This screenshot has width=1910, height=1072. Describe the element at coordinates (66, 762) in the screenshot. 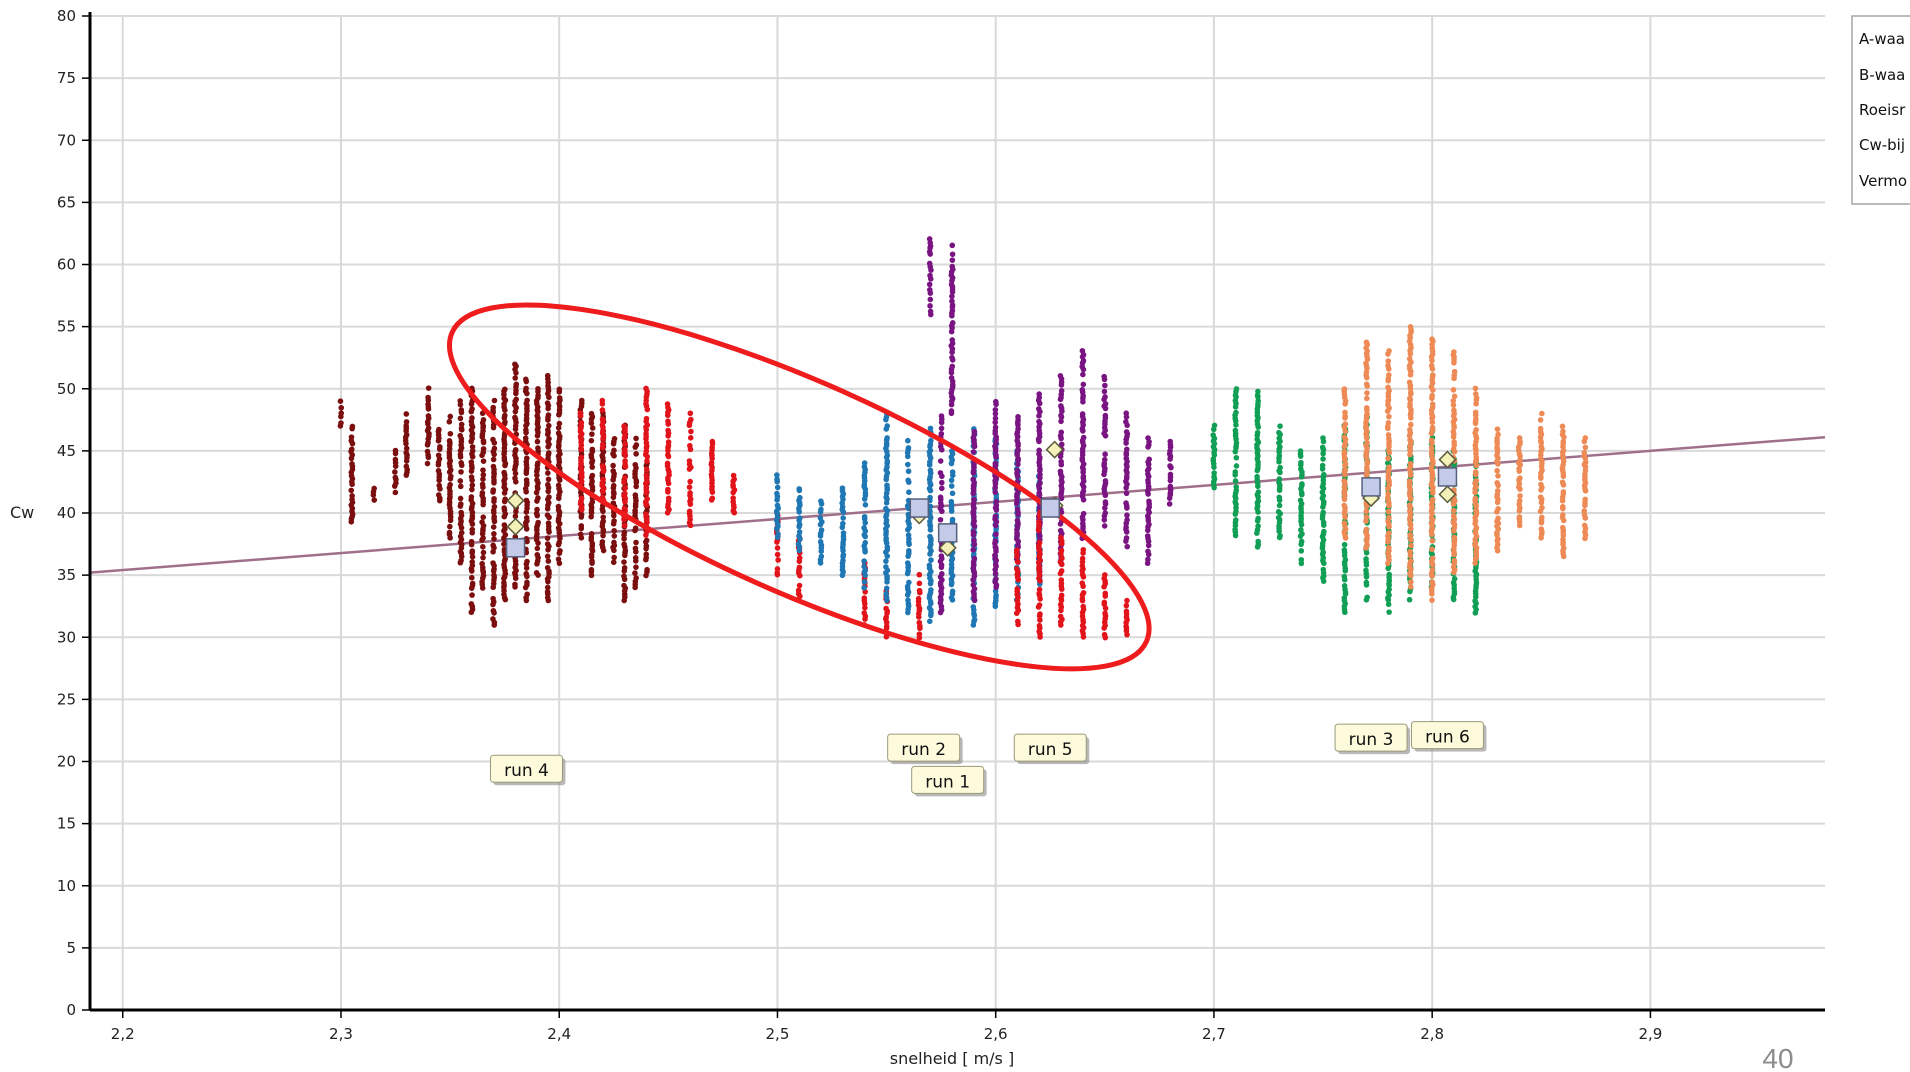

I see `y-tick-label: 20` at that location.